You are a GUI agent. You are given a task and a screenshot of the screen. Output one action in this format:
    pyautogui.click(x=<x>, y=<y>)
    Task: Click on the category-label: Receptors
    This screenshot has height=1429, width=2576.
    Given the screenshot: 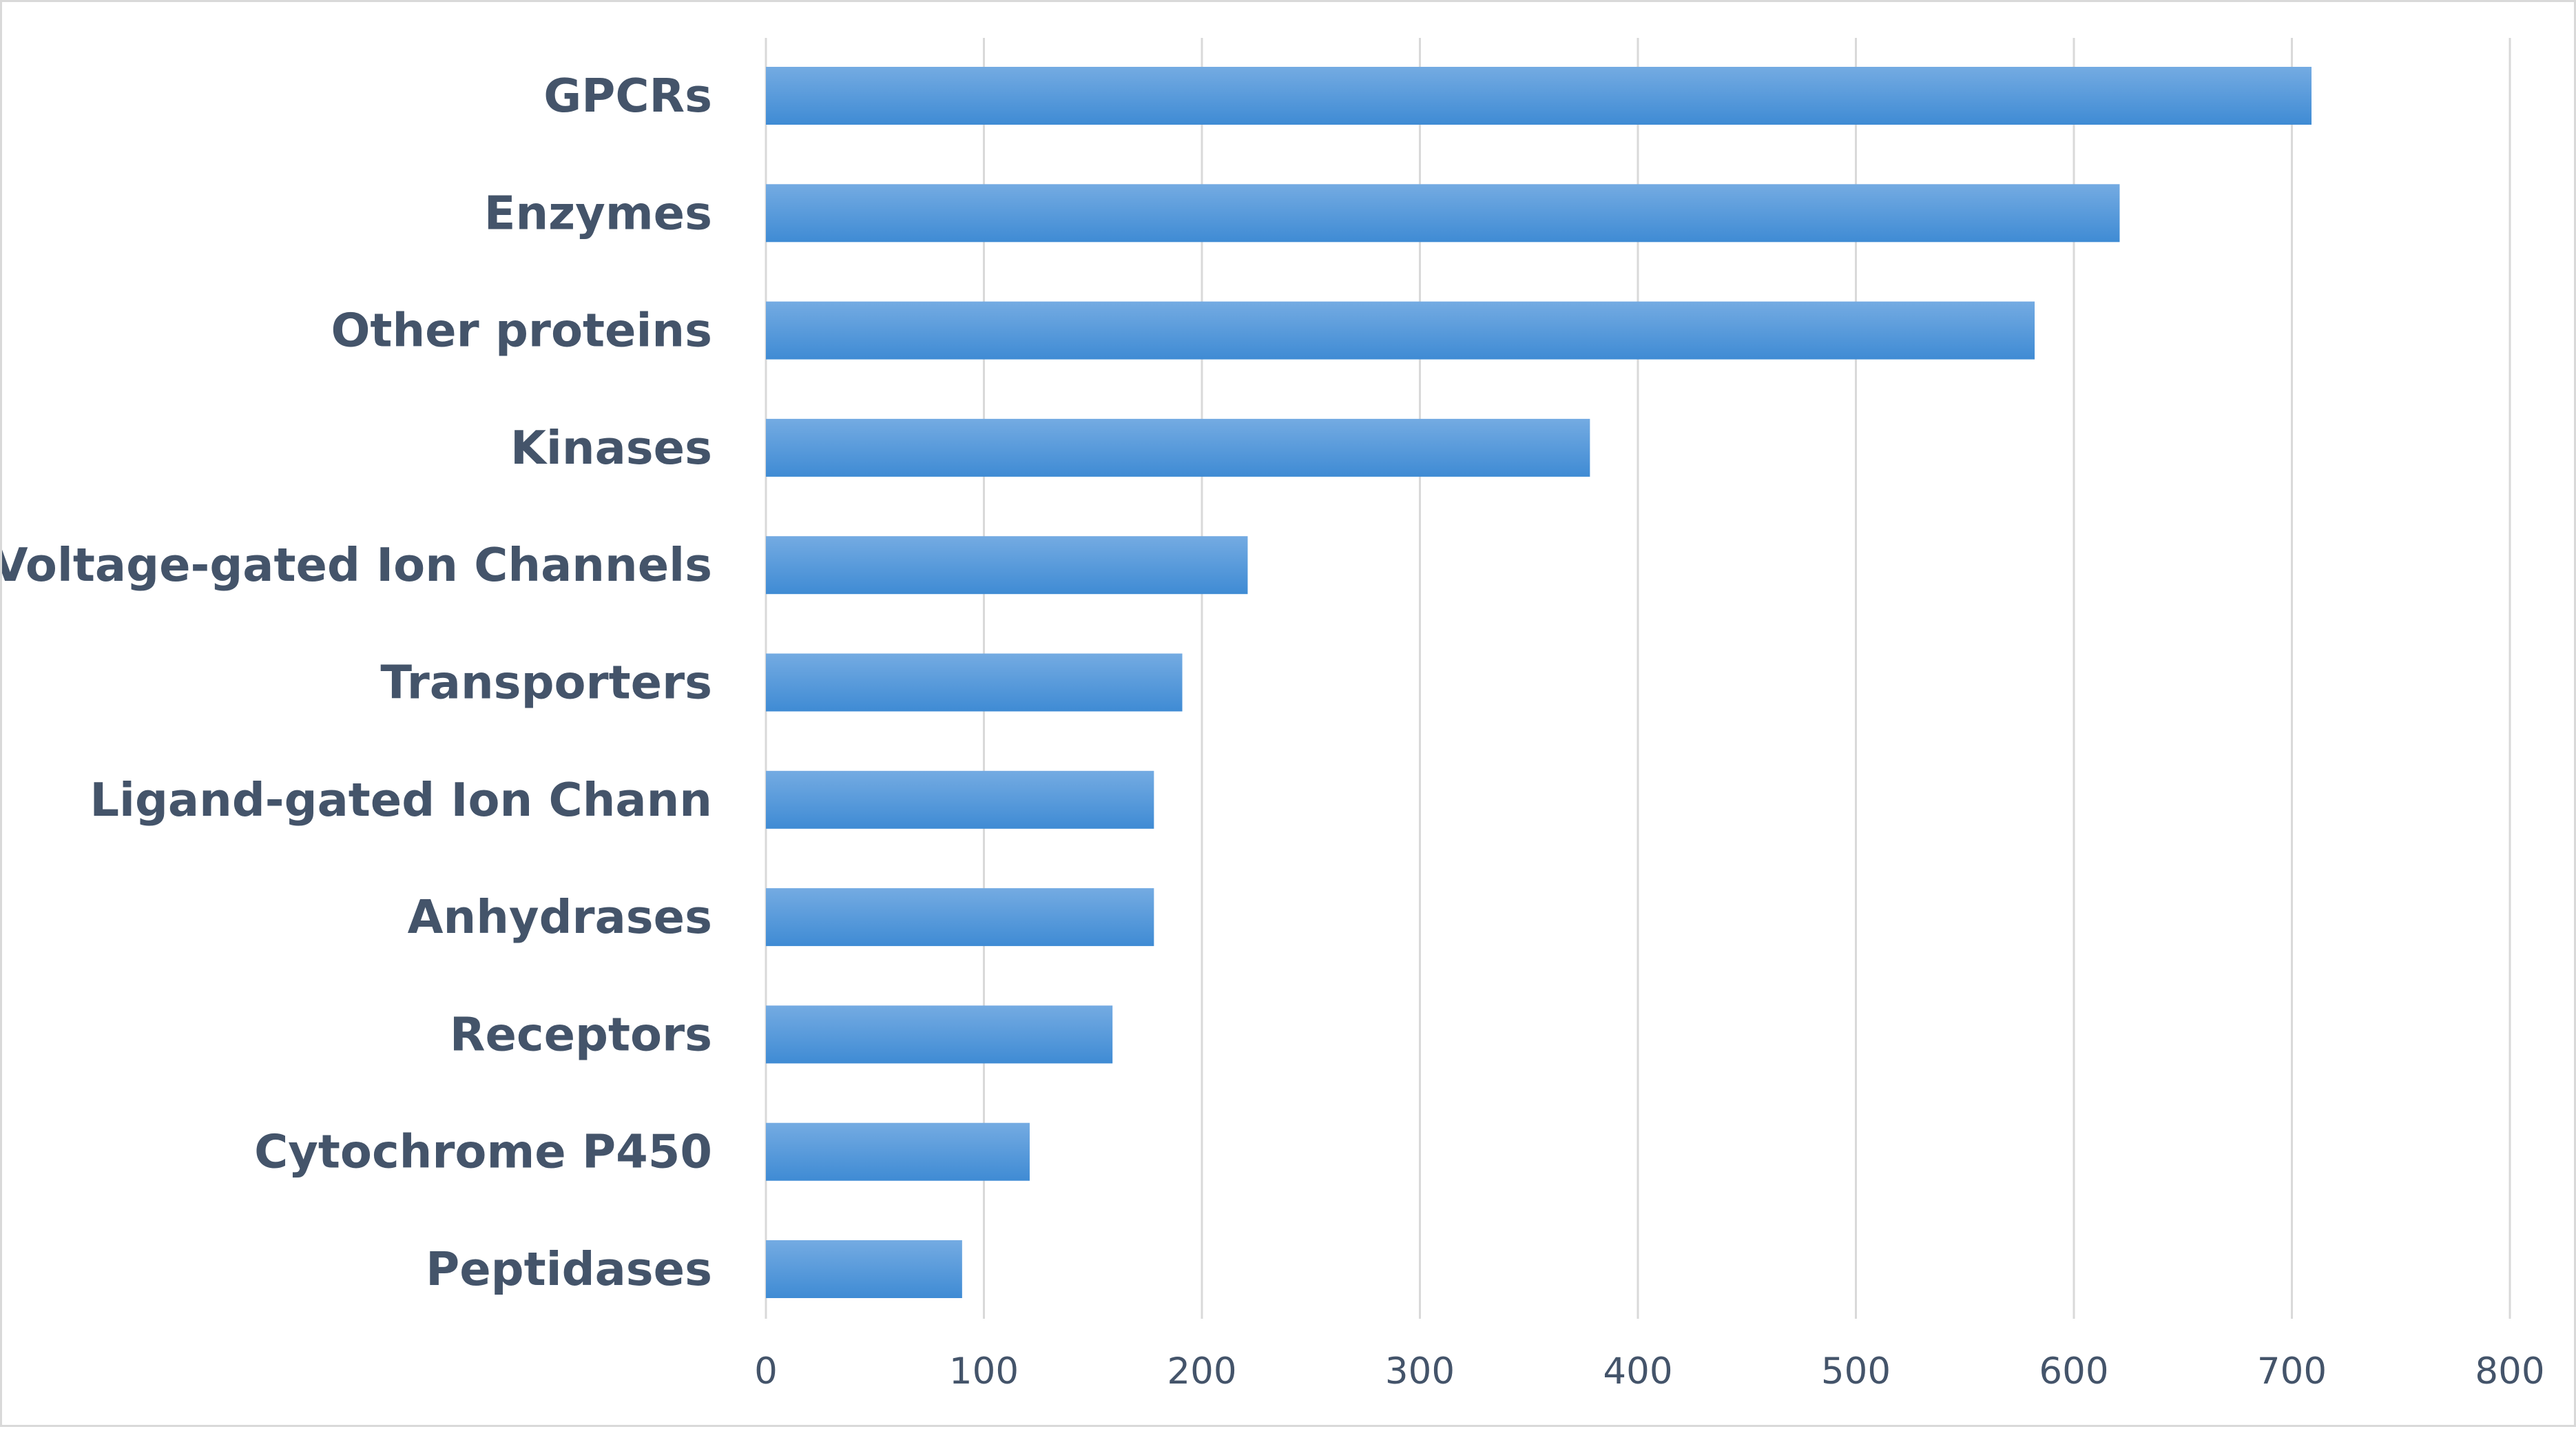 What is the action you would take?
    pyautogui.click(x=581, y=1034)
    